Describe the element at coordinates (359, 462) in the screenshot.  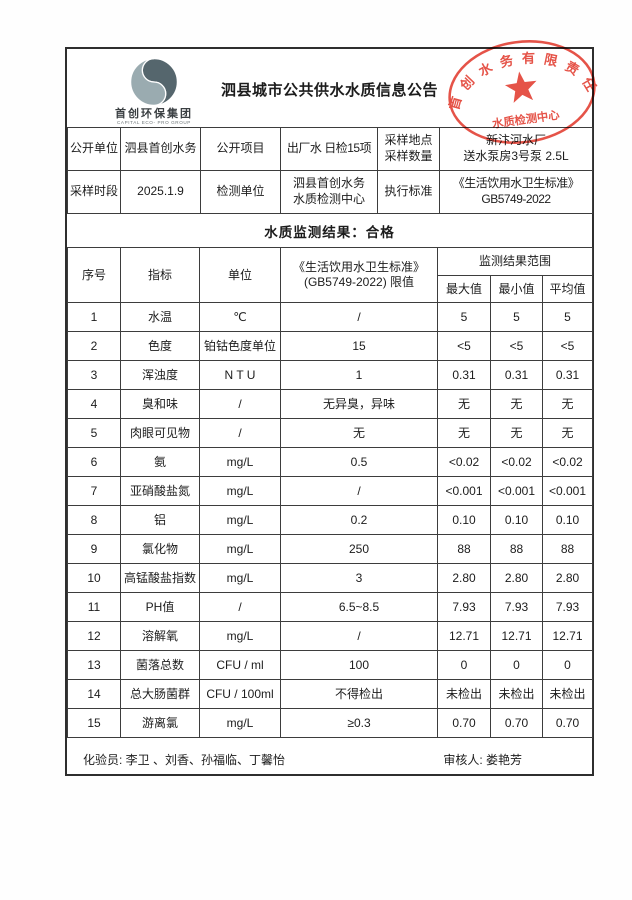
I see `cell-limit: 0.5` at that location.